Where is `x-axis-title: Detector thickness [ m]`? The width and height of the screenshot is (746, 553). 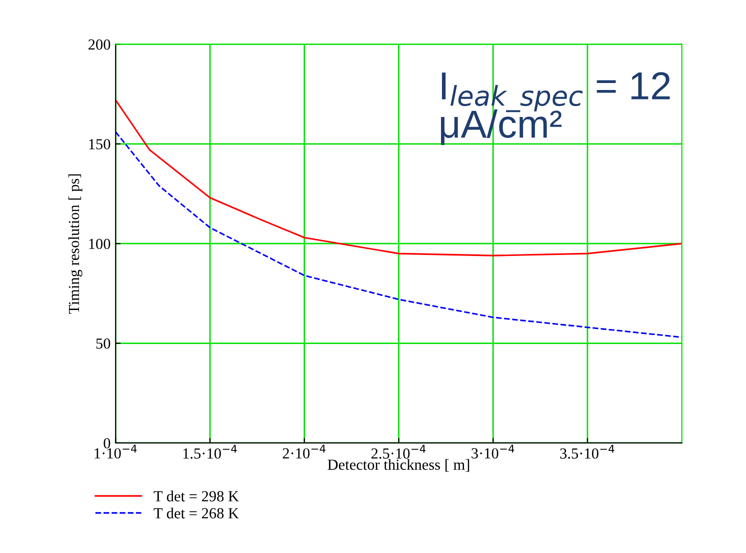
x-axis-title: Detector thickness [ m] is located at coordinates (399, 465).